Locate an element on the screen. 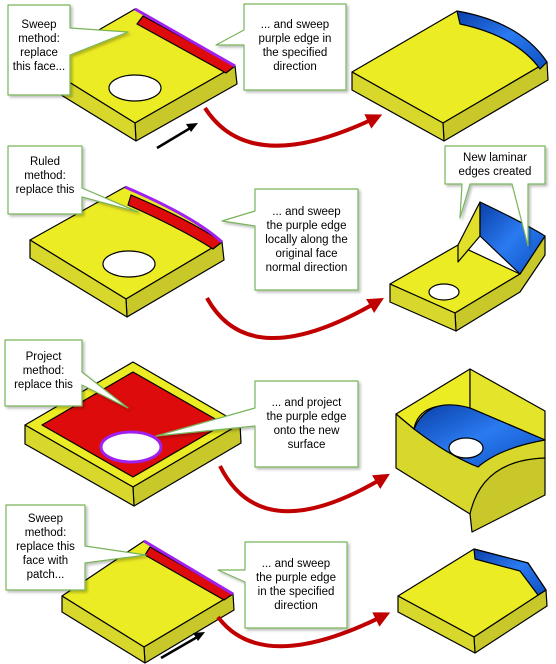 This screenshot has width=556, height=664. row1-left-callout-bubble is located at coordinates (68, 50).